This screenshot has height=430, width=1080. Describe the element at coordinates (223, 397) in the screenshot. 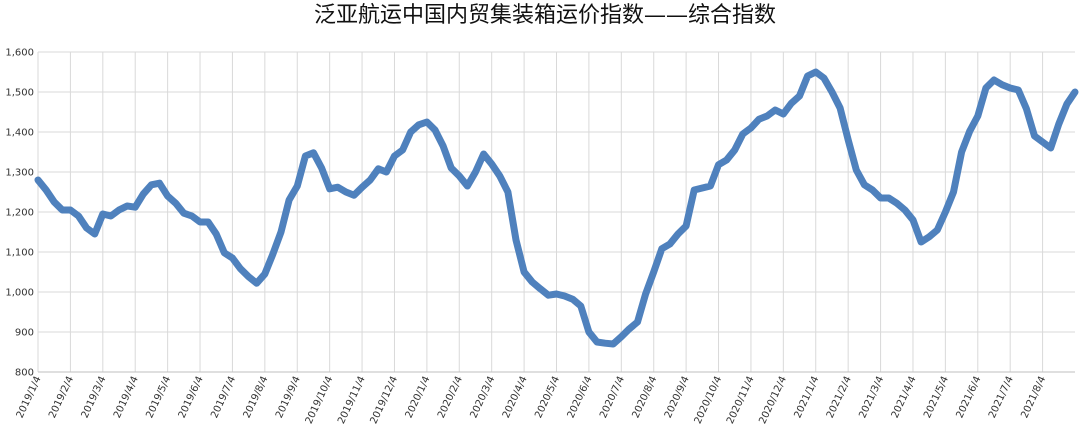

I see `x-tick-label: 2019/7/4` at that location.